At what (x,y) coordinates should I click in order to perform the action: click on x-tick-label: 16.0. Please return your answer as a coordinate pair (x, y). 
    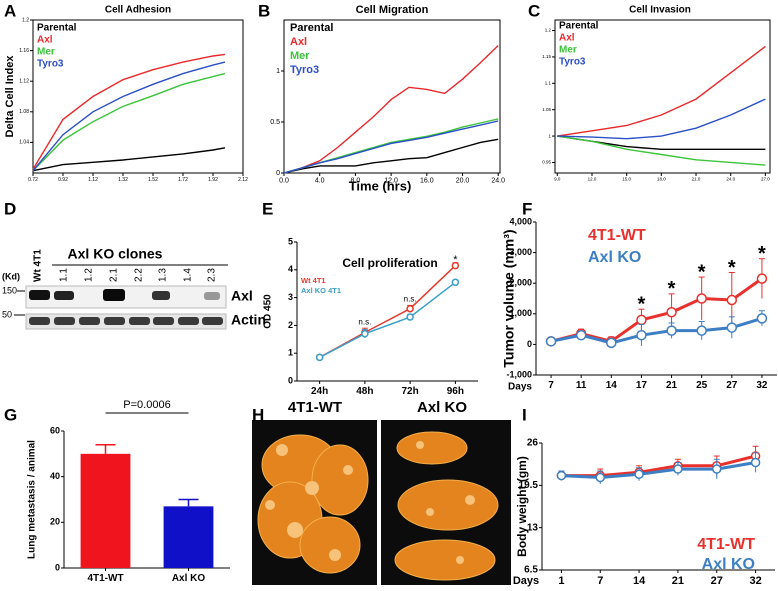
    Looking at the image, I should click on (427, 180).